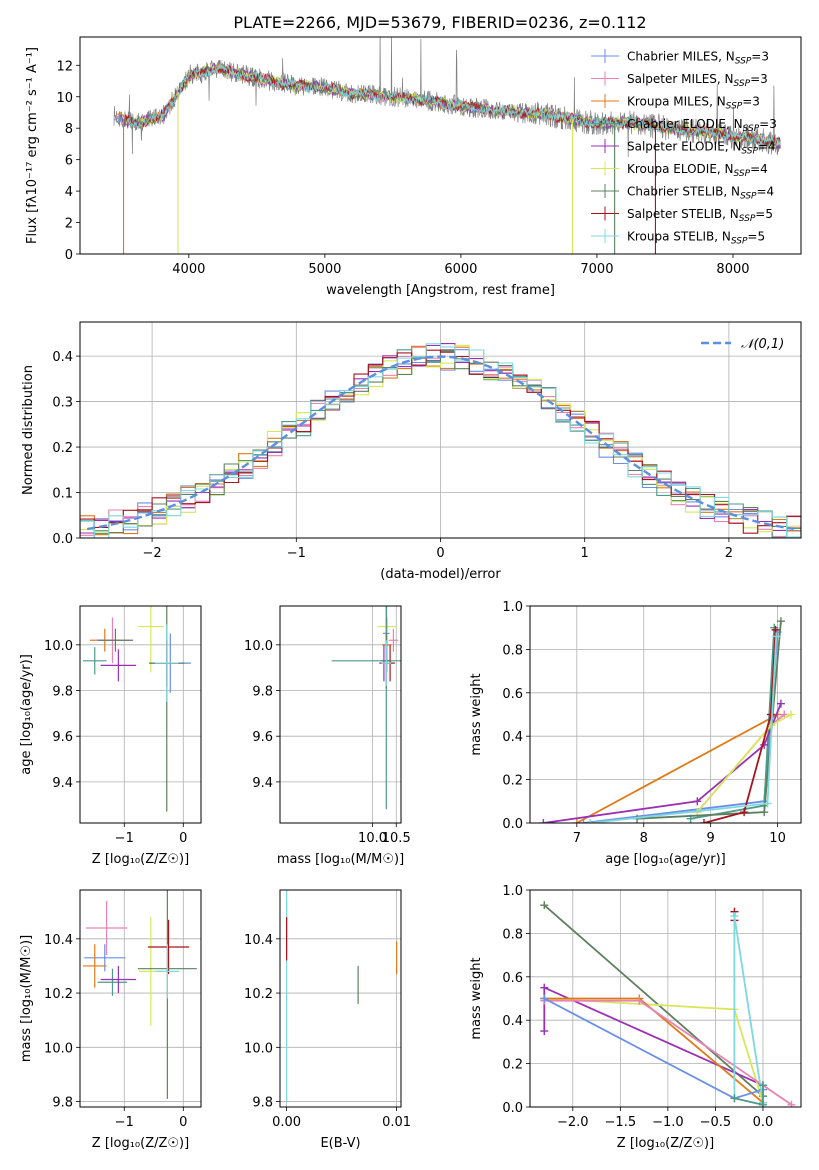 The image size is (819, 1170). Describe the element at coordinates (258, 994) in the screenshot. I see `mass-ebv-ytick-label-2: 10.2` at that location.